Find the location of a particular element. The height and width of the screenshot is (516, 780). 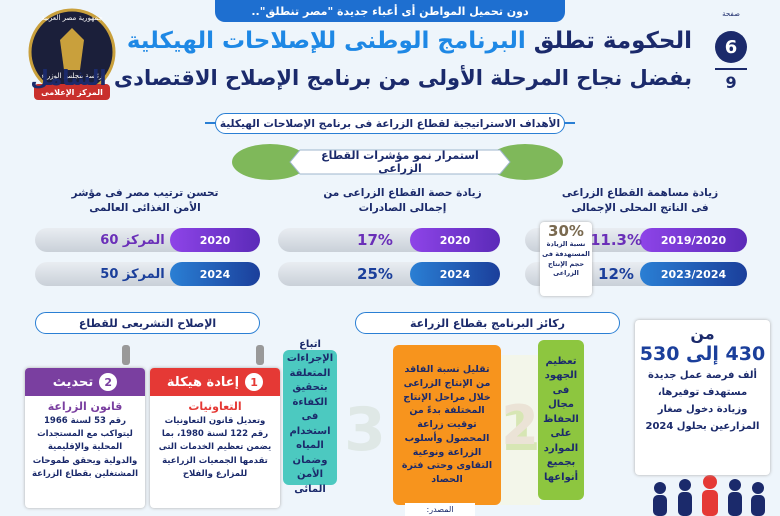

card-number: 1 is located at coordinates (254, 382).